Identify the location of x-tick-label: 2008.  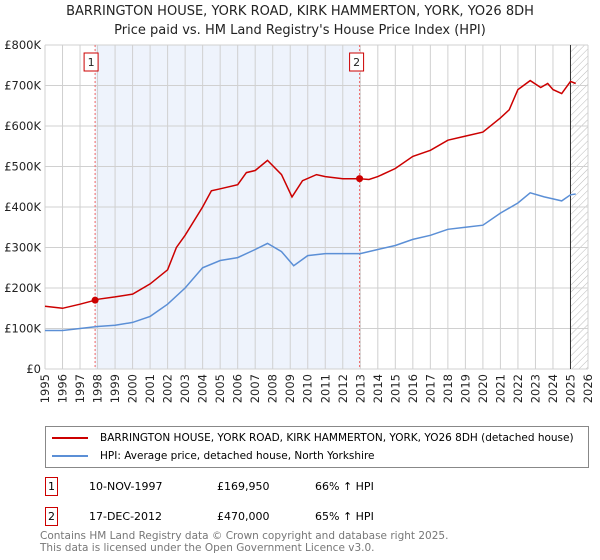
(273, 388).